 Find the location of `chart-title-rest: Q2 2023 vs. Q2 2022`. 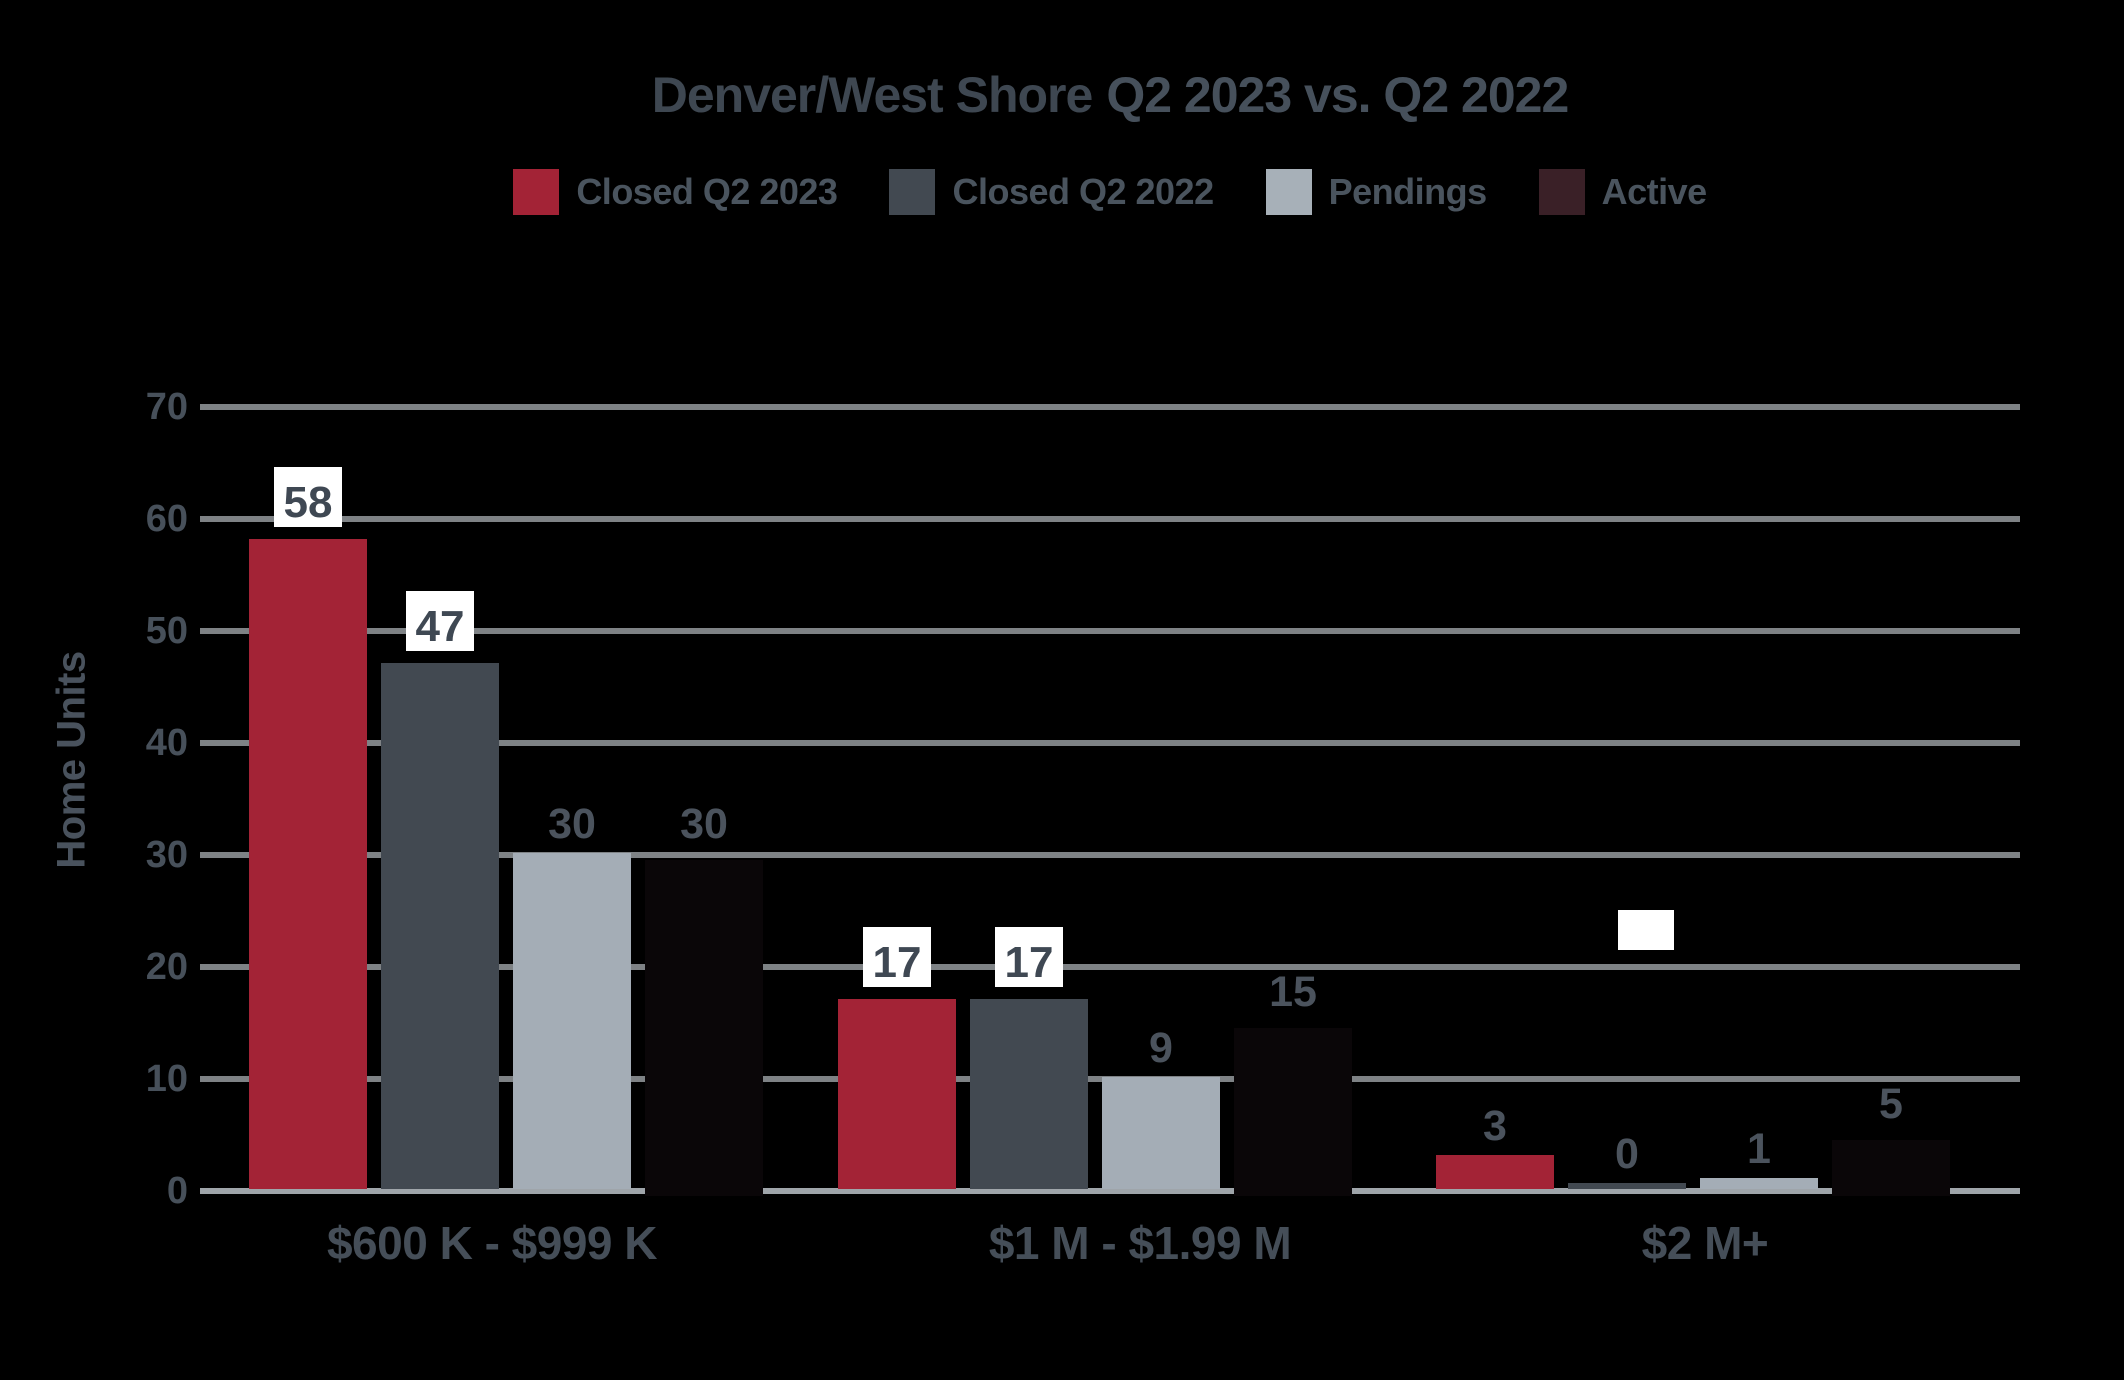

chart-title-rest: Q2 2023 vs. Q2 2022 is located at coordinates (1337, 95).